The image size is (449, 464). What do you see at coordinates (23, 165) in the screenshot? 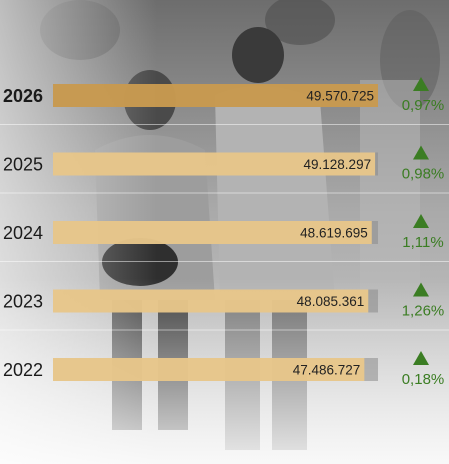
I see `year-label: 2025` at bounding box center [23, 165].